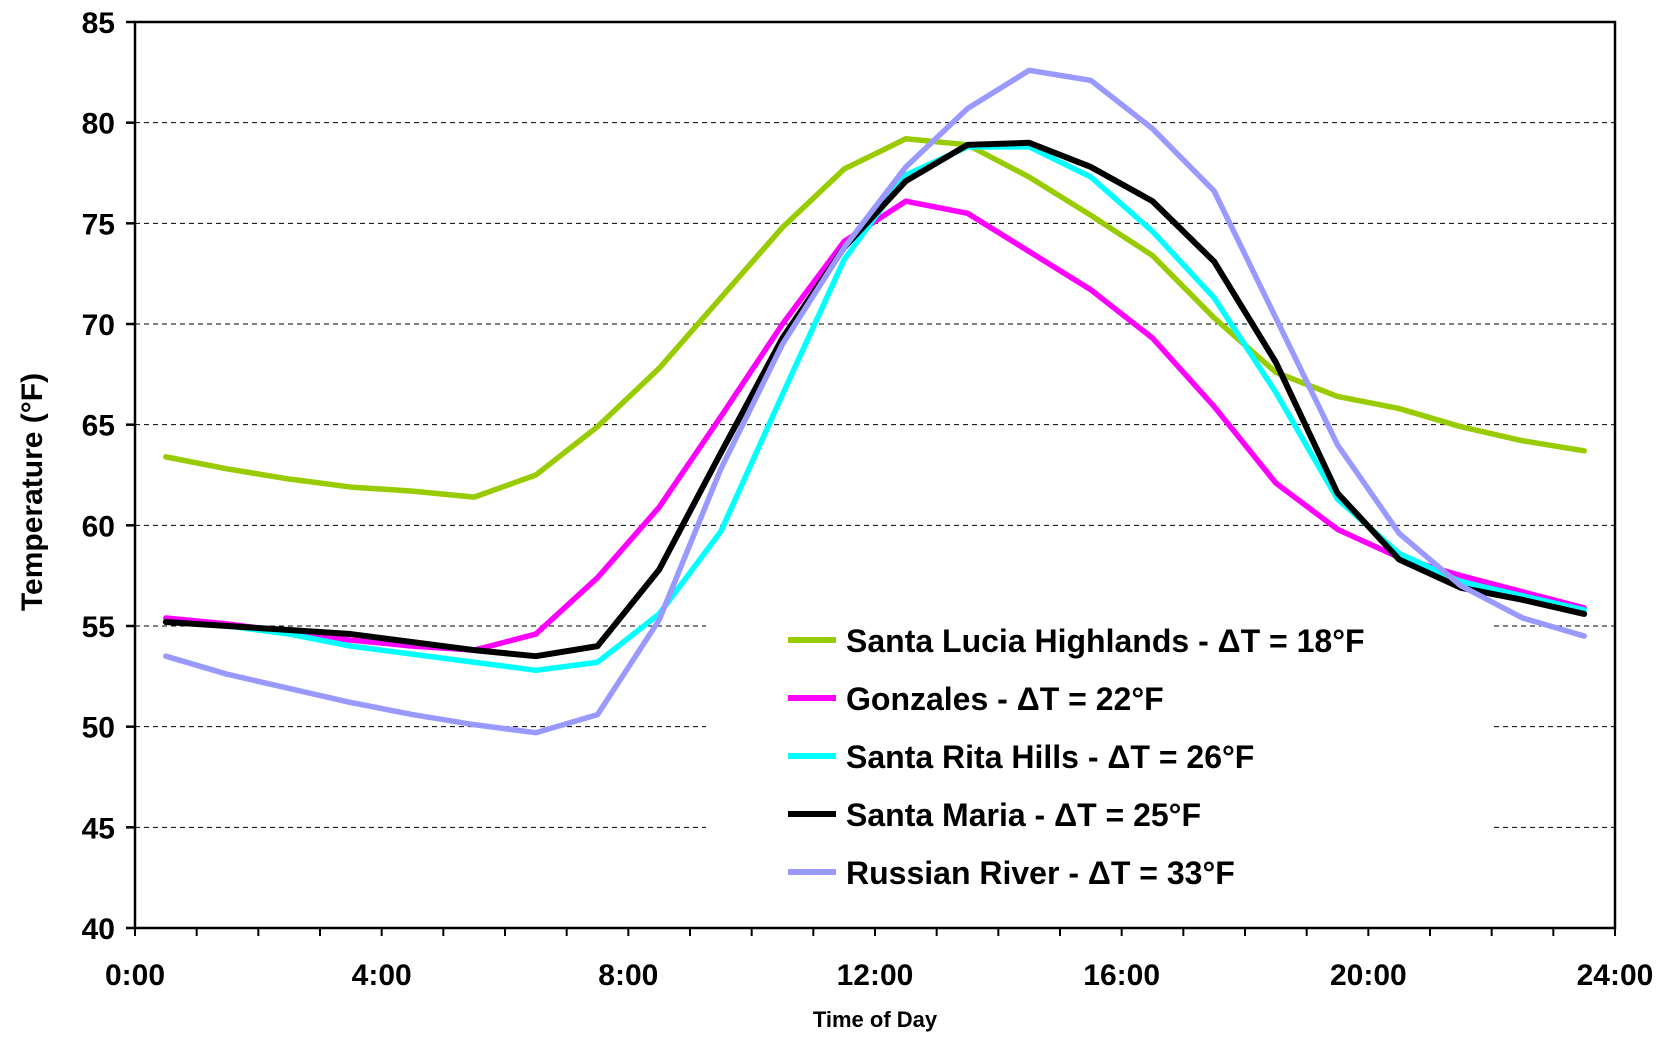  I want to click on x-tick-label: 12:00, so click(875, 975).